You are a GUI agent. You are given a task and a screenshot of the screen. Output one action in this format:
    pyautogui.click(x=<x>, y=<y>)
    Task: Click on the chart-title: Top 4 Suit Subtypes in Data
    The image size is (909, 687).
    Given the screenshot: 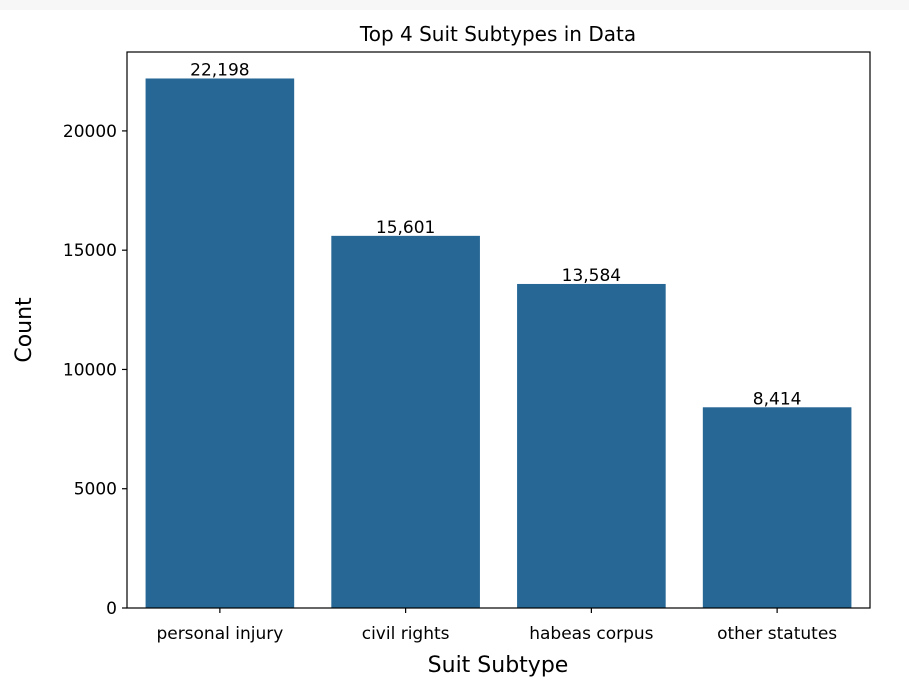 What is the action you would take?
    pyautogui.click(x=497, y=34)
    